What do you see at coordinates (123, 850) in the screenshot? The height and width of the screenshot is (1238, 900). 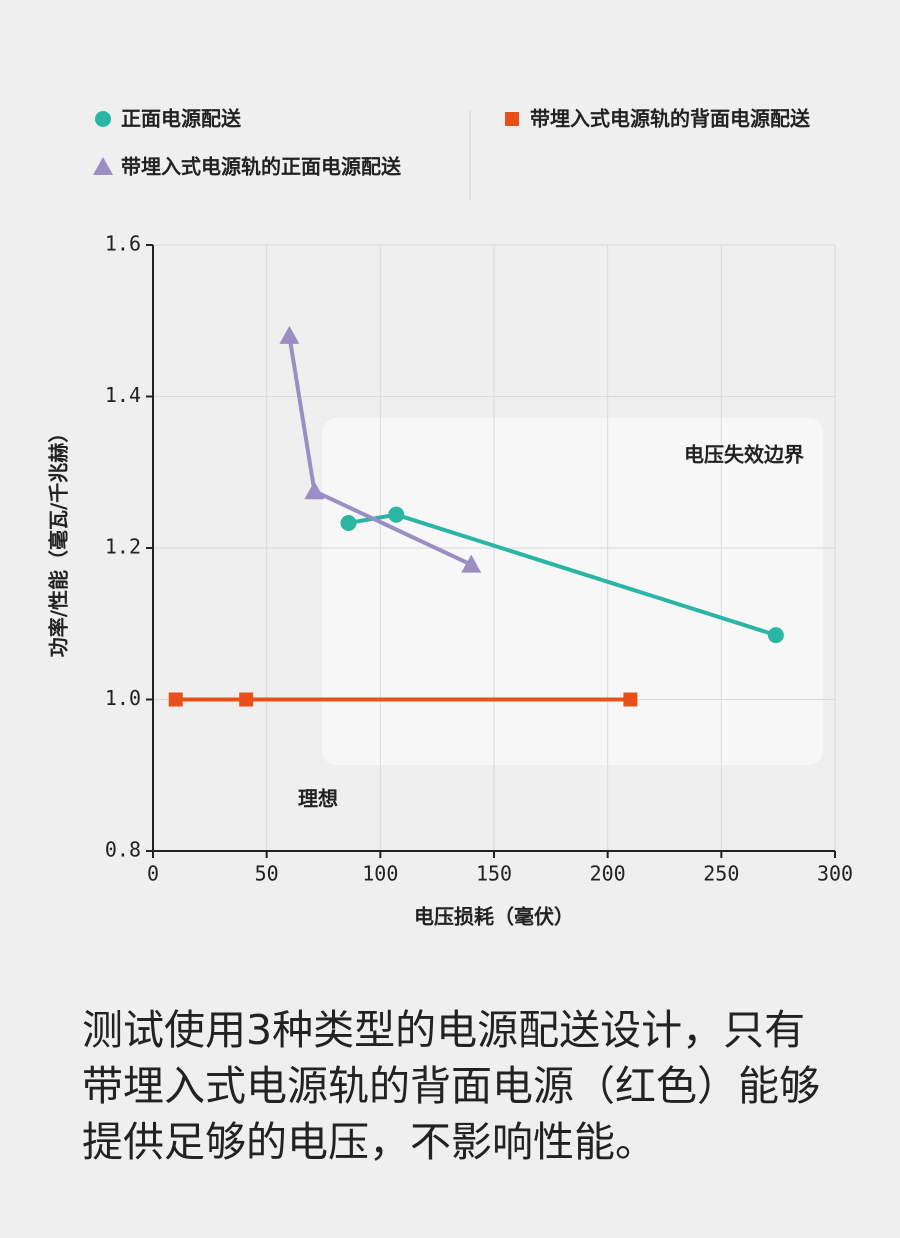 I see `y-tick-label: 0.8` at bounding box center [123, 850].